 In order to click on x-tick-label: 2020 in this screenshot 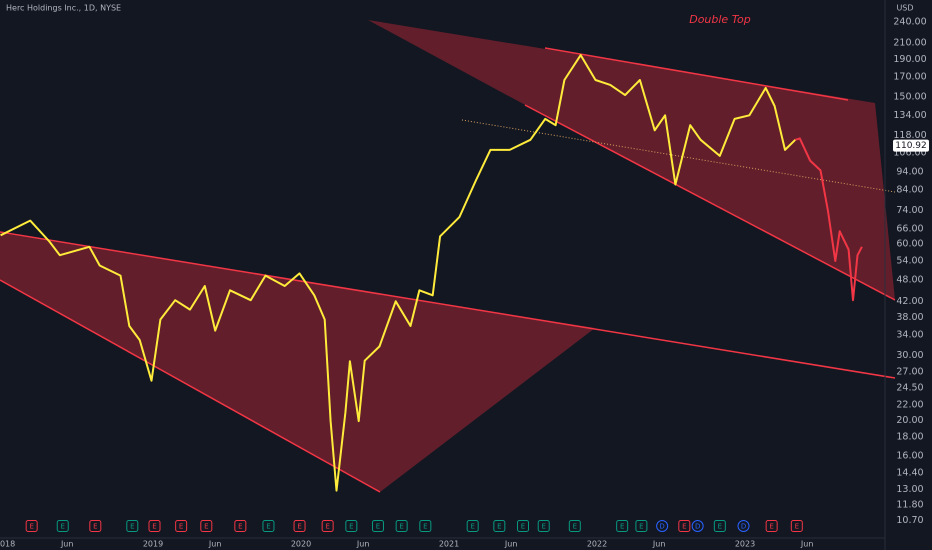, I will do `click(301, 544)`.